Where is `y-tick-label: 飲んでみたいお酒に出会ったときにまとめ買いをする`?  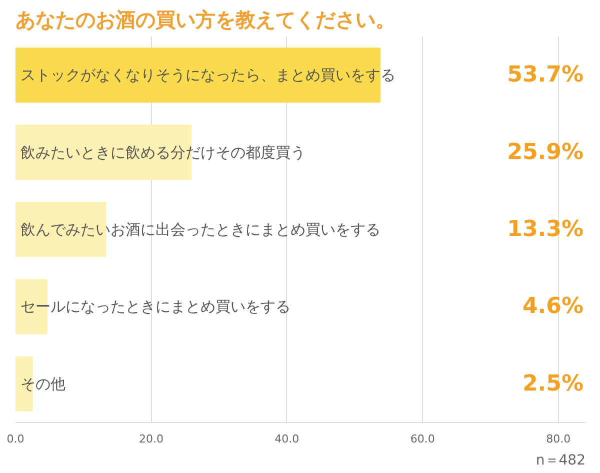 y-tick-label: 飲んでみたいお酒に出会ったときにまとめ買いをする is located at coordinates (200, 229).